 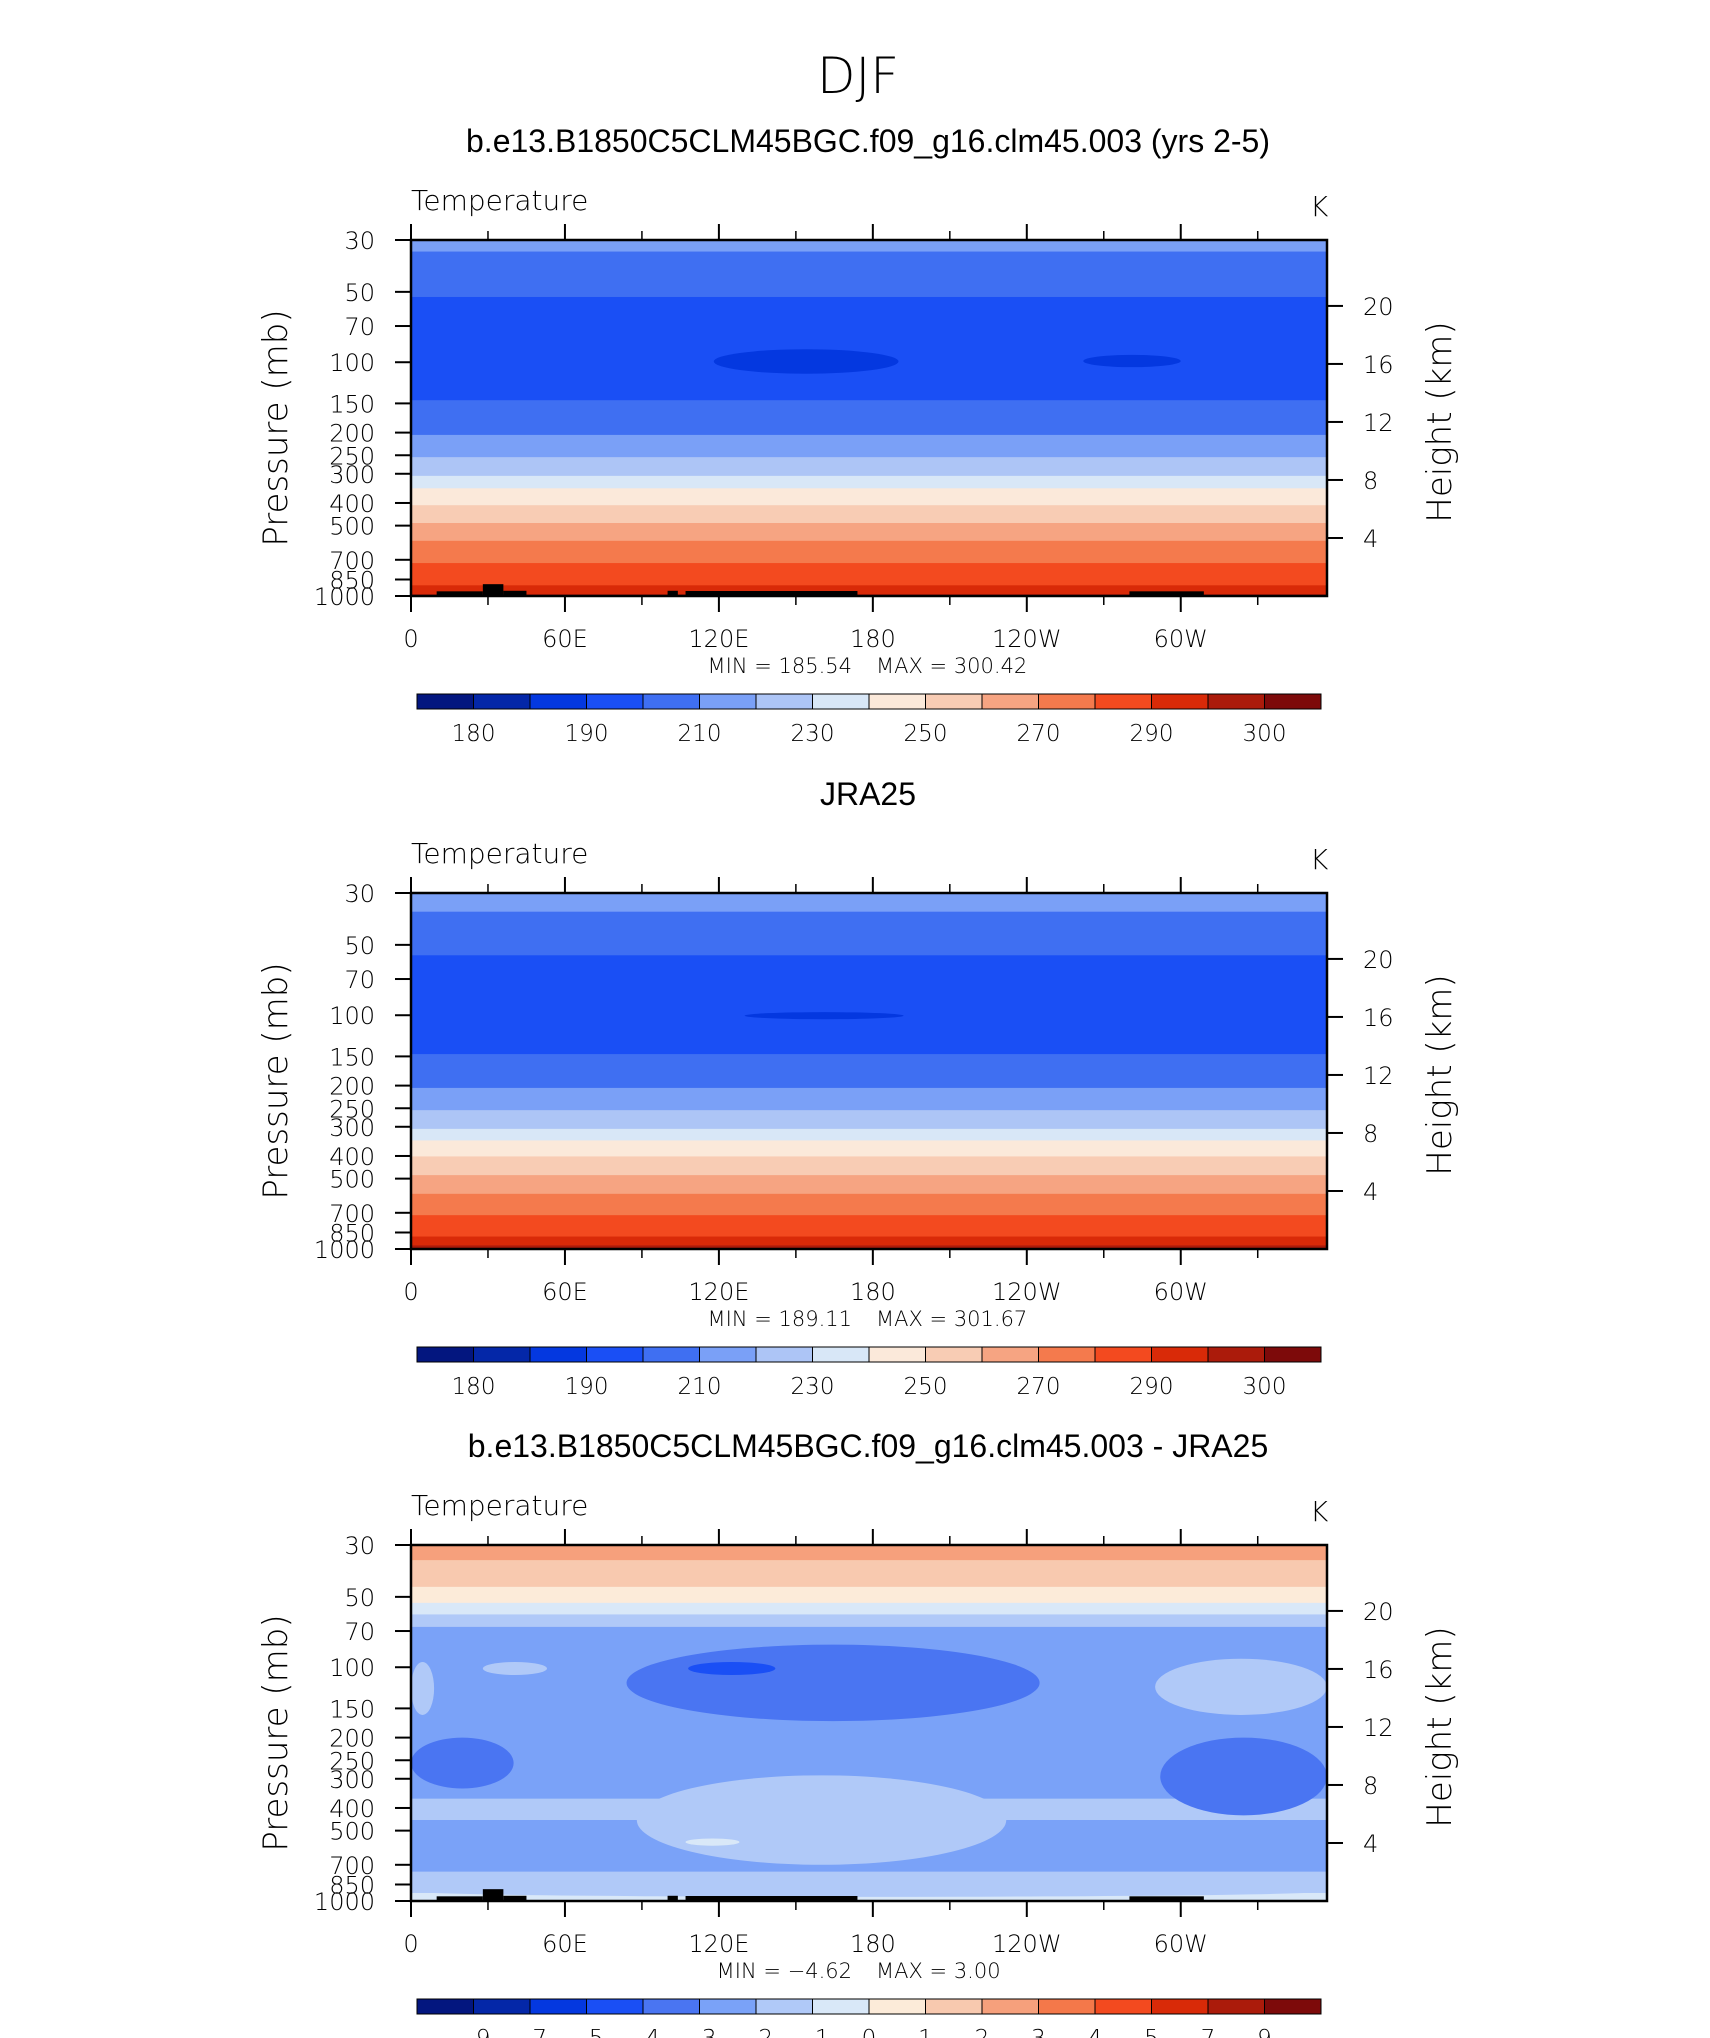 I want to click on y-tick-label: 500, so click(x=352, y=527).